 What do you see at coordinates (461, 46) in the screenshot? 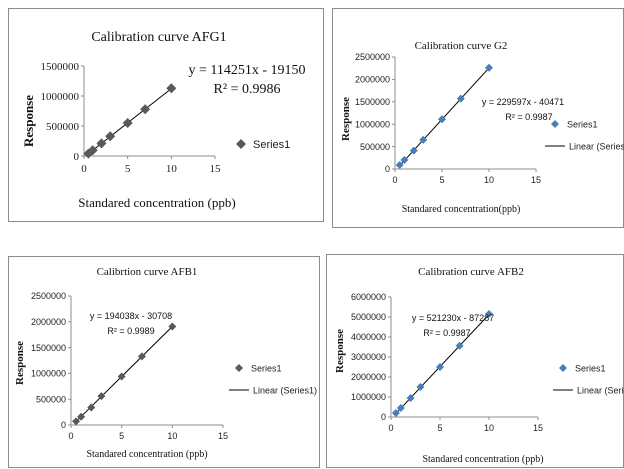
I see `chart-title: Calibration curve G2` at bounding box center [461, 46].